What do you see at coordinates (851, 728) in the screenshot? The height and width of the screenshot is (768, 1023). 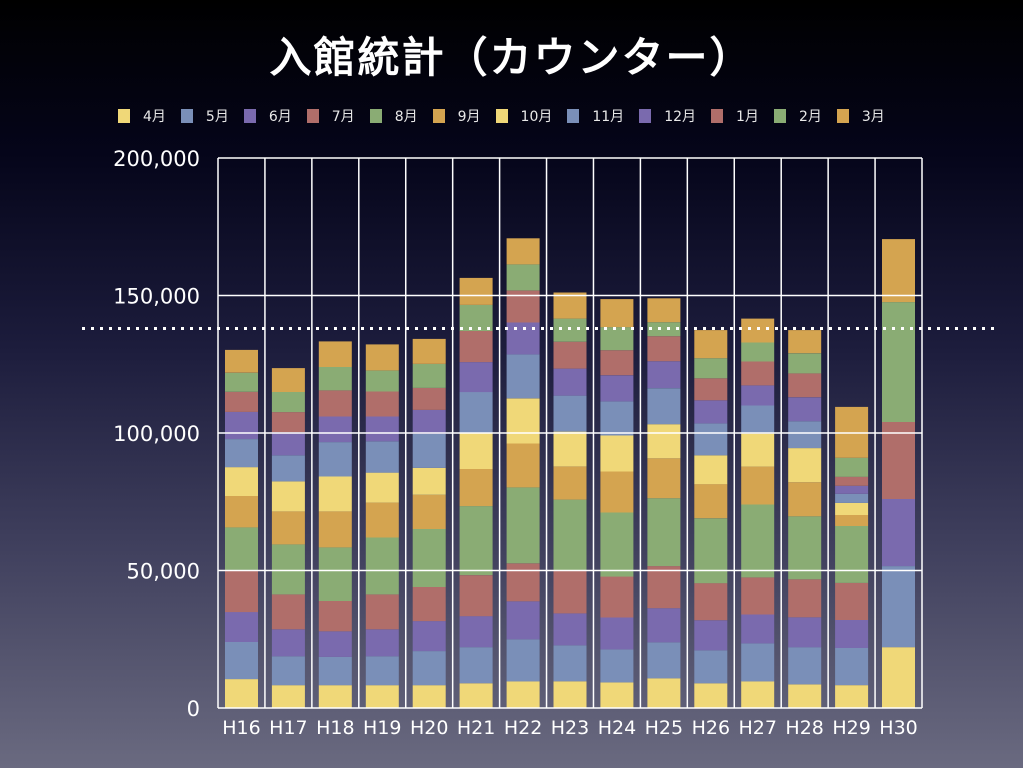 I see `x-tick-label: H29` at bounding box center [851, 728].